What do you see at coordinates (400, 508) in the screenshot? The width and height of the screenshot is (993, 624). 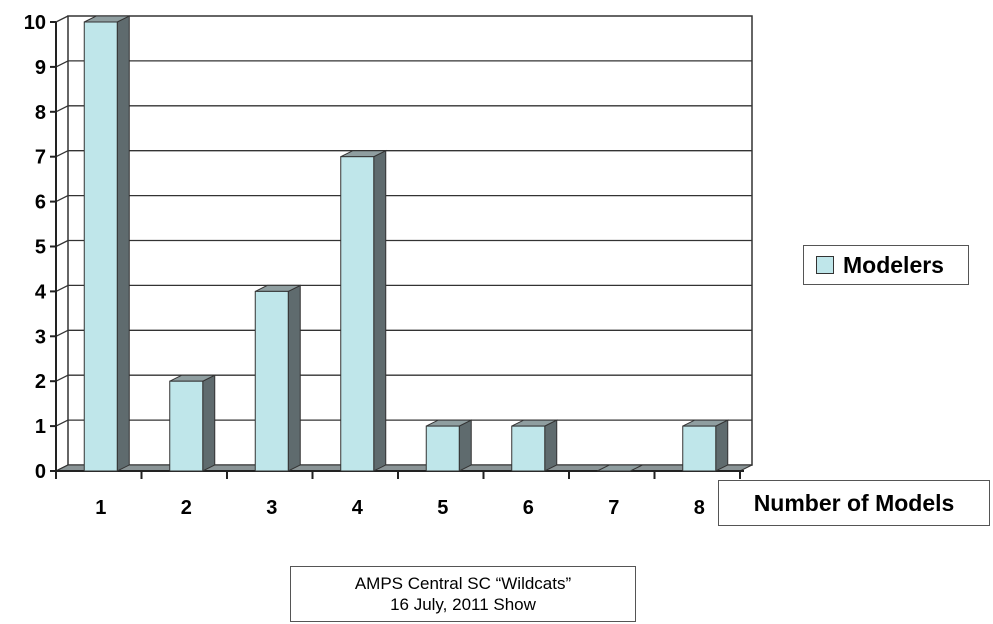 I see `x-tick-labels: 1 2 3 4 5 6 7 8` at bounding box center [400, 508].